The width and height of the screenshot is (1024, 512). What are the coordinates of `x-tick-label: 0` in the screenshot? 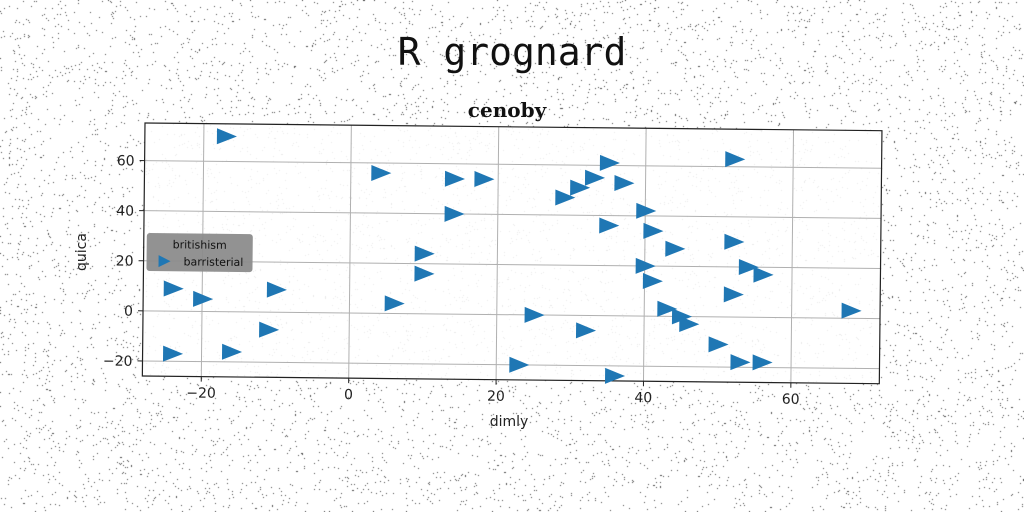 It's located at (348, 395).